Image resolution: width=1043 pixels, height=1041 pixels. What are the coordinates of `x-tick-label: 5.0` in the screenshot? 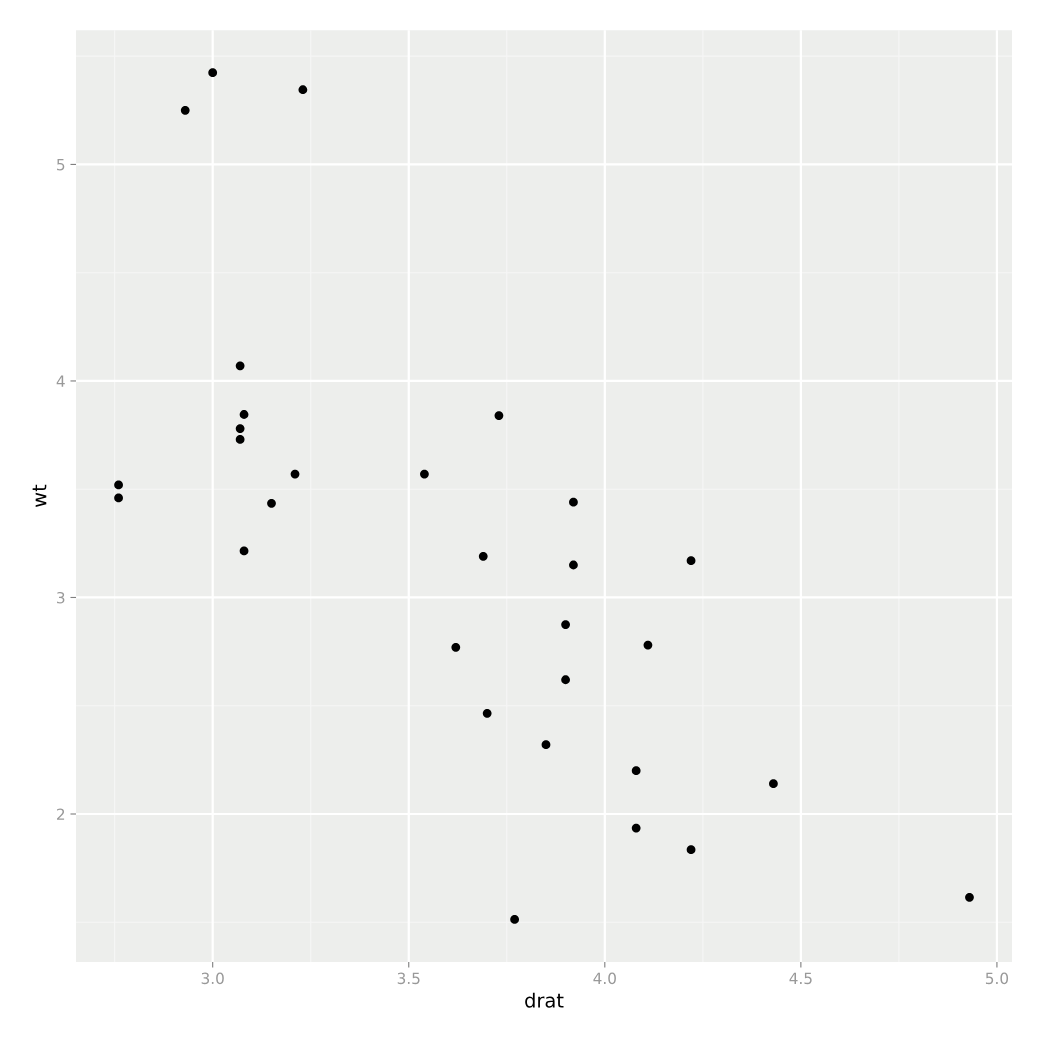 It's located at (997, 978).